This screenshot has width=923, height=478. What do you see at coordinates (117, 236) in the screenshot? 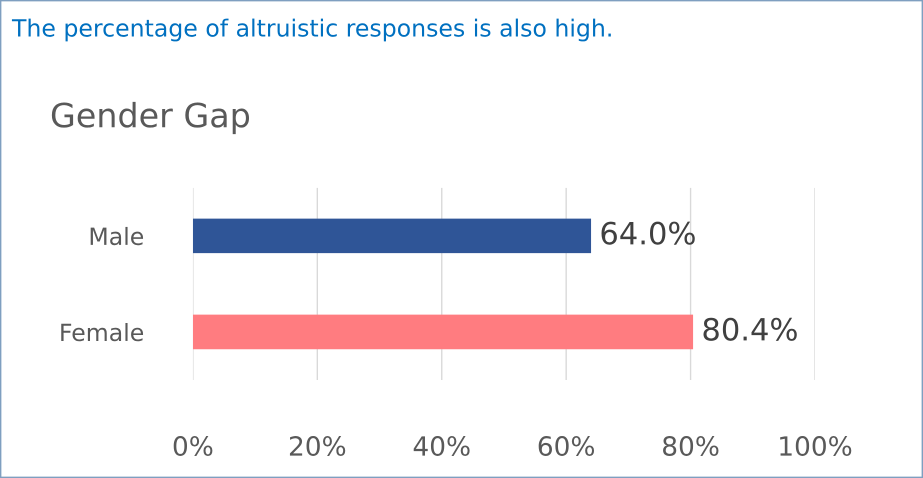
I see `y-tick-label: Male` at bounding box center [117, 236].